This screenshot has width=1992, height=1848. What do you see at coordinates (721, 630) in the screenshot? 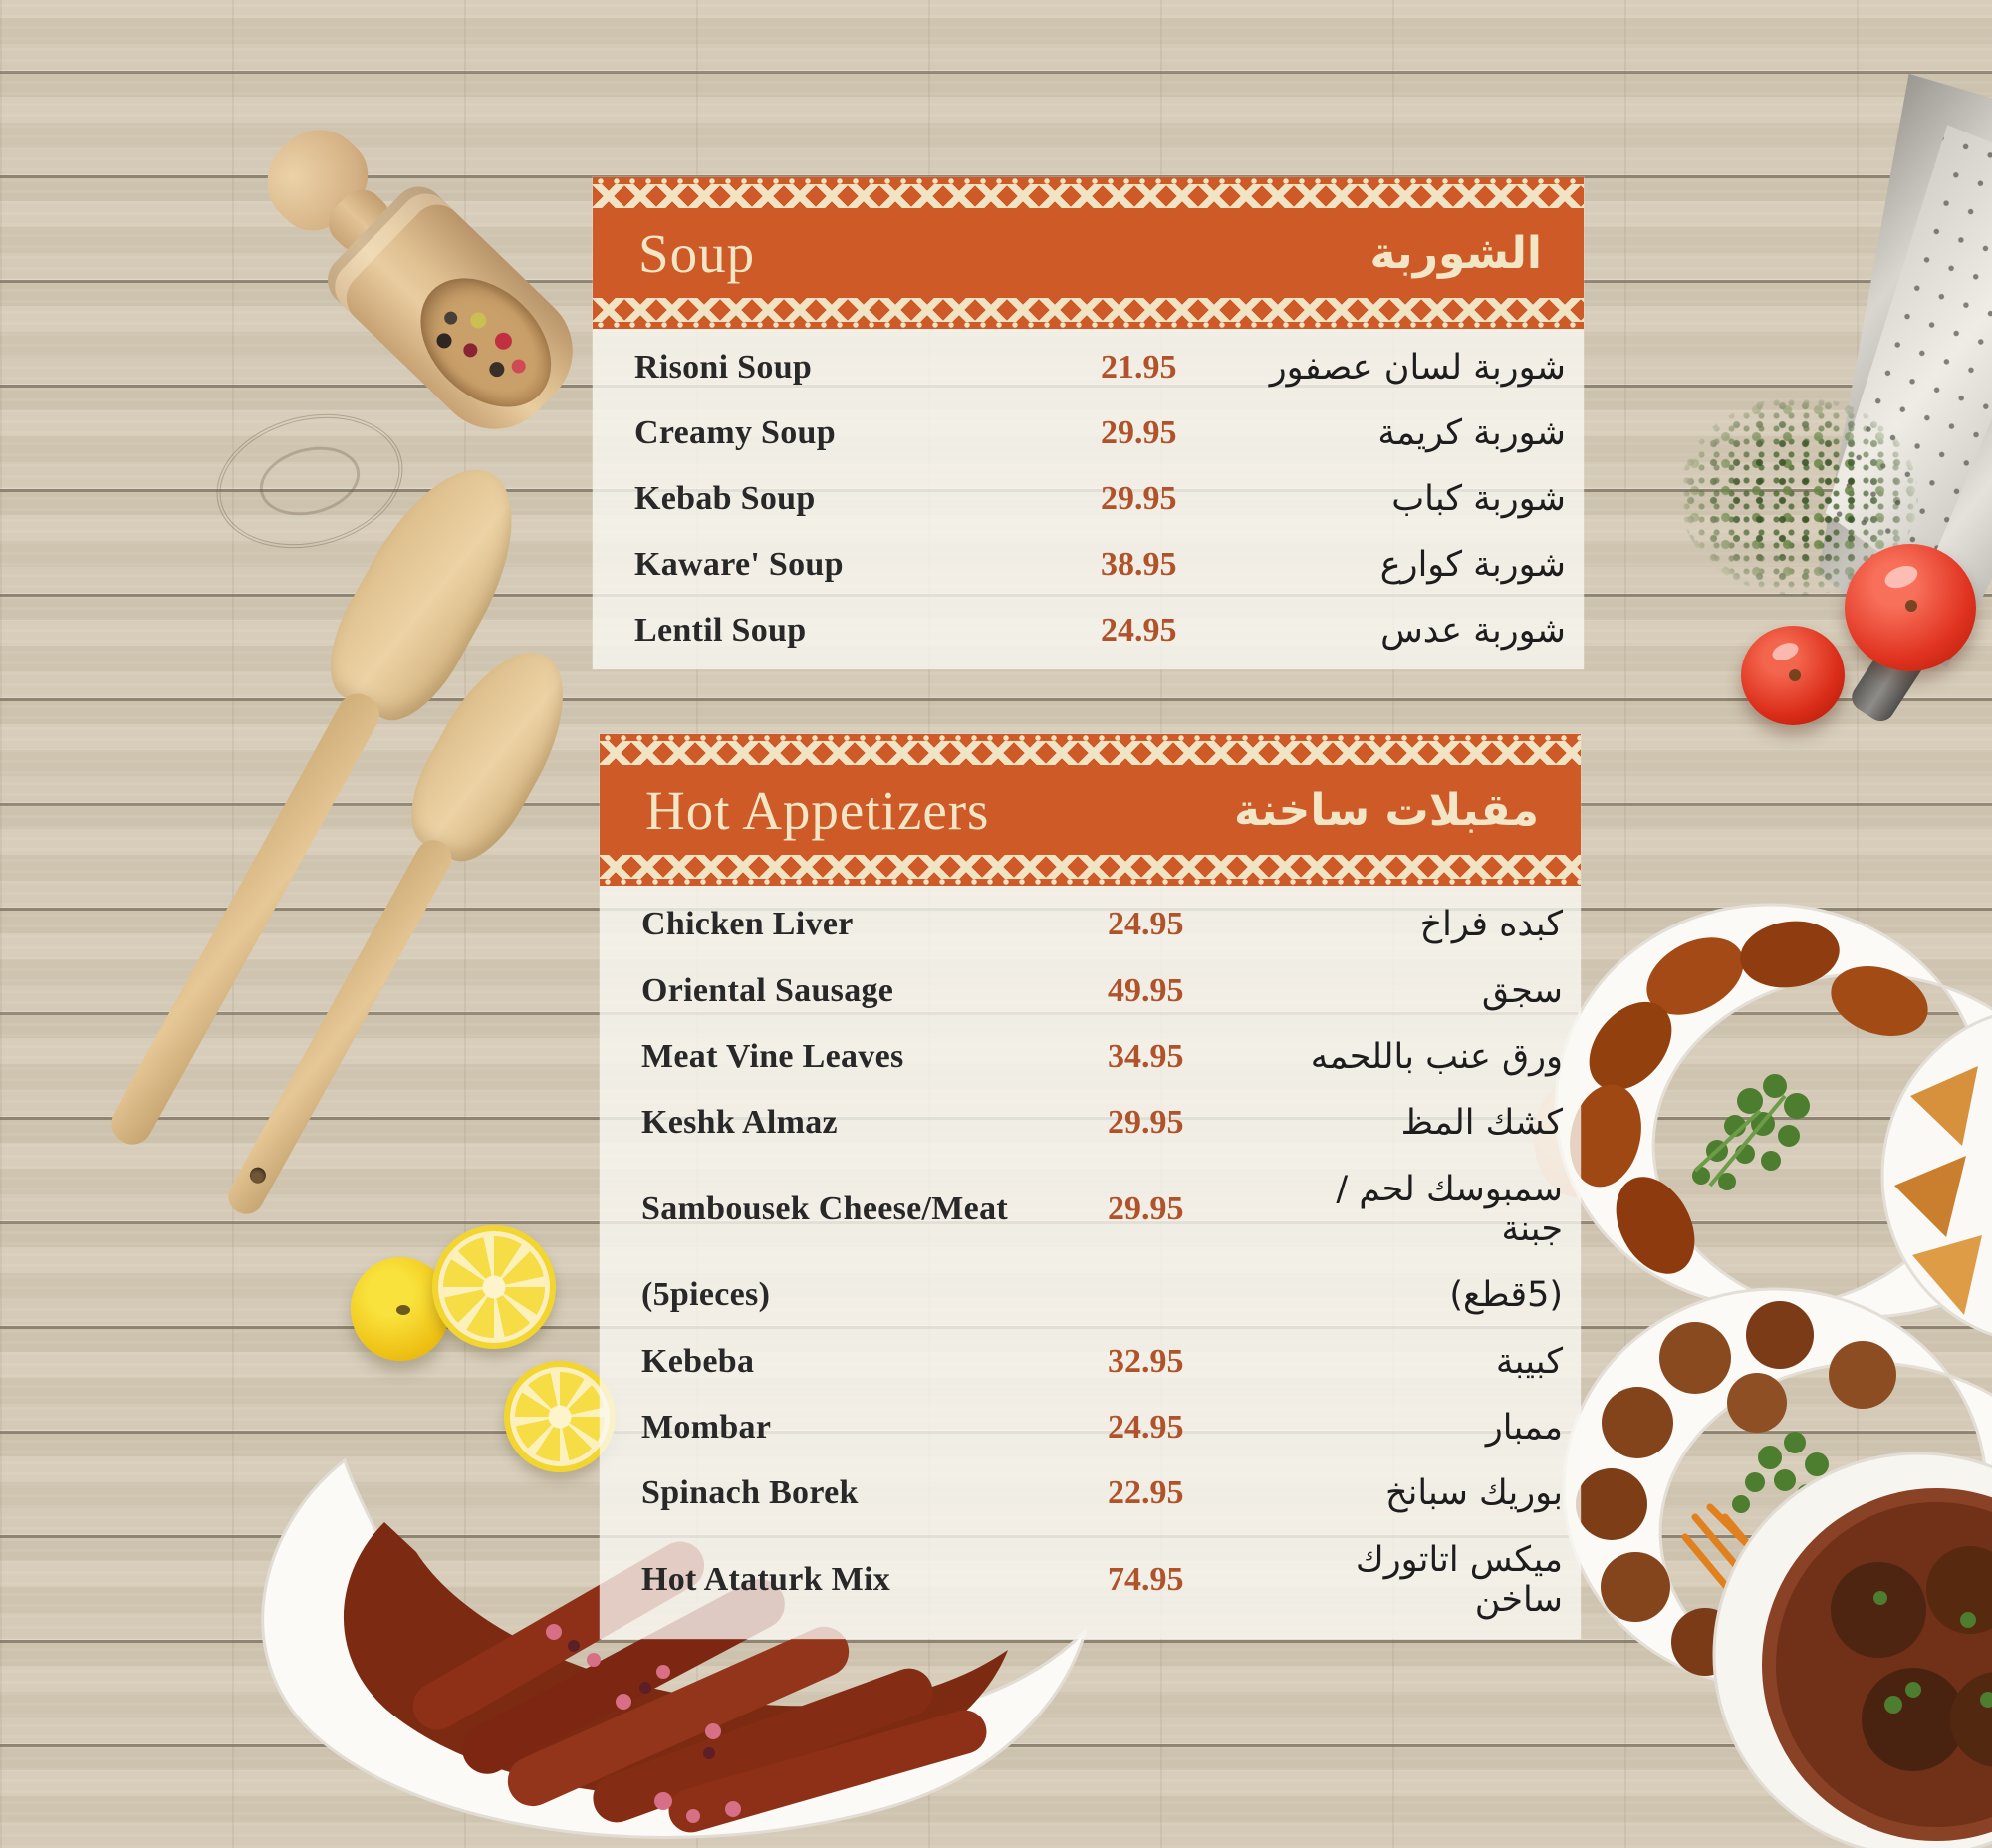
I see `item-name-en: Lentil Soup` at bounding box center [721, 630].